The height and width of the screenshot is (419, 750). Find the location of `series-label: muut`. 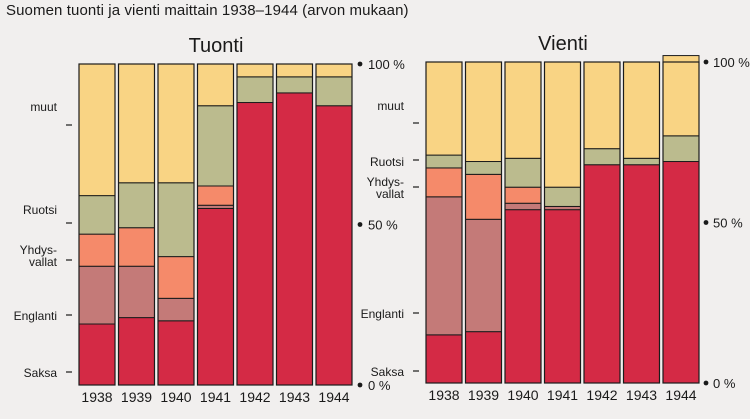

series-label: muut is located at coordinates (43, 107).